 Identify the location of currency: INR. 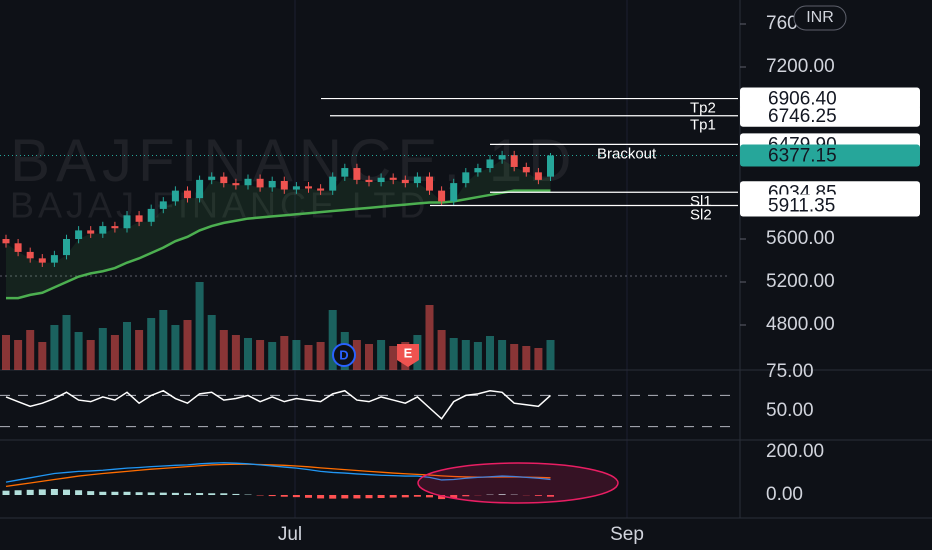
(820, 17).